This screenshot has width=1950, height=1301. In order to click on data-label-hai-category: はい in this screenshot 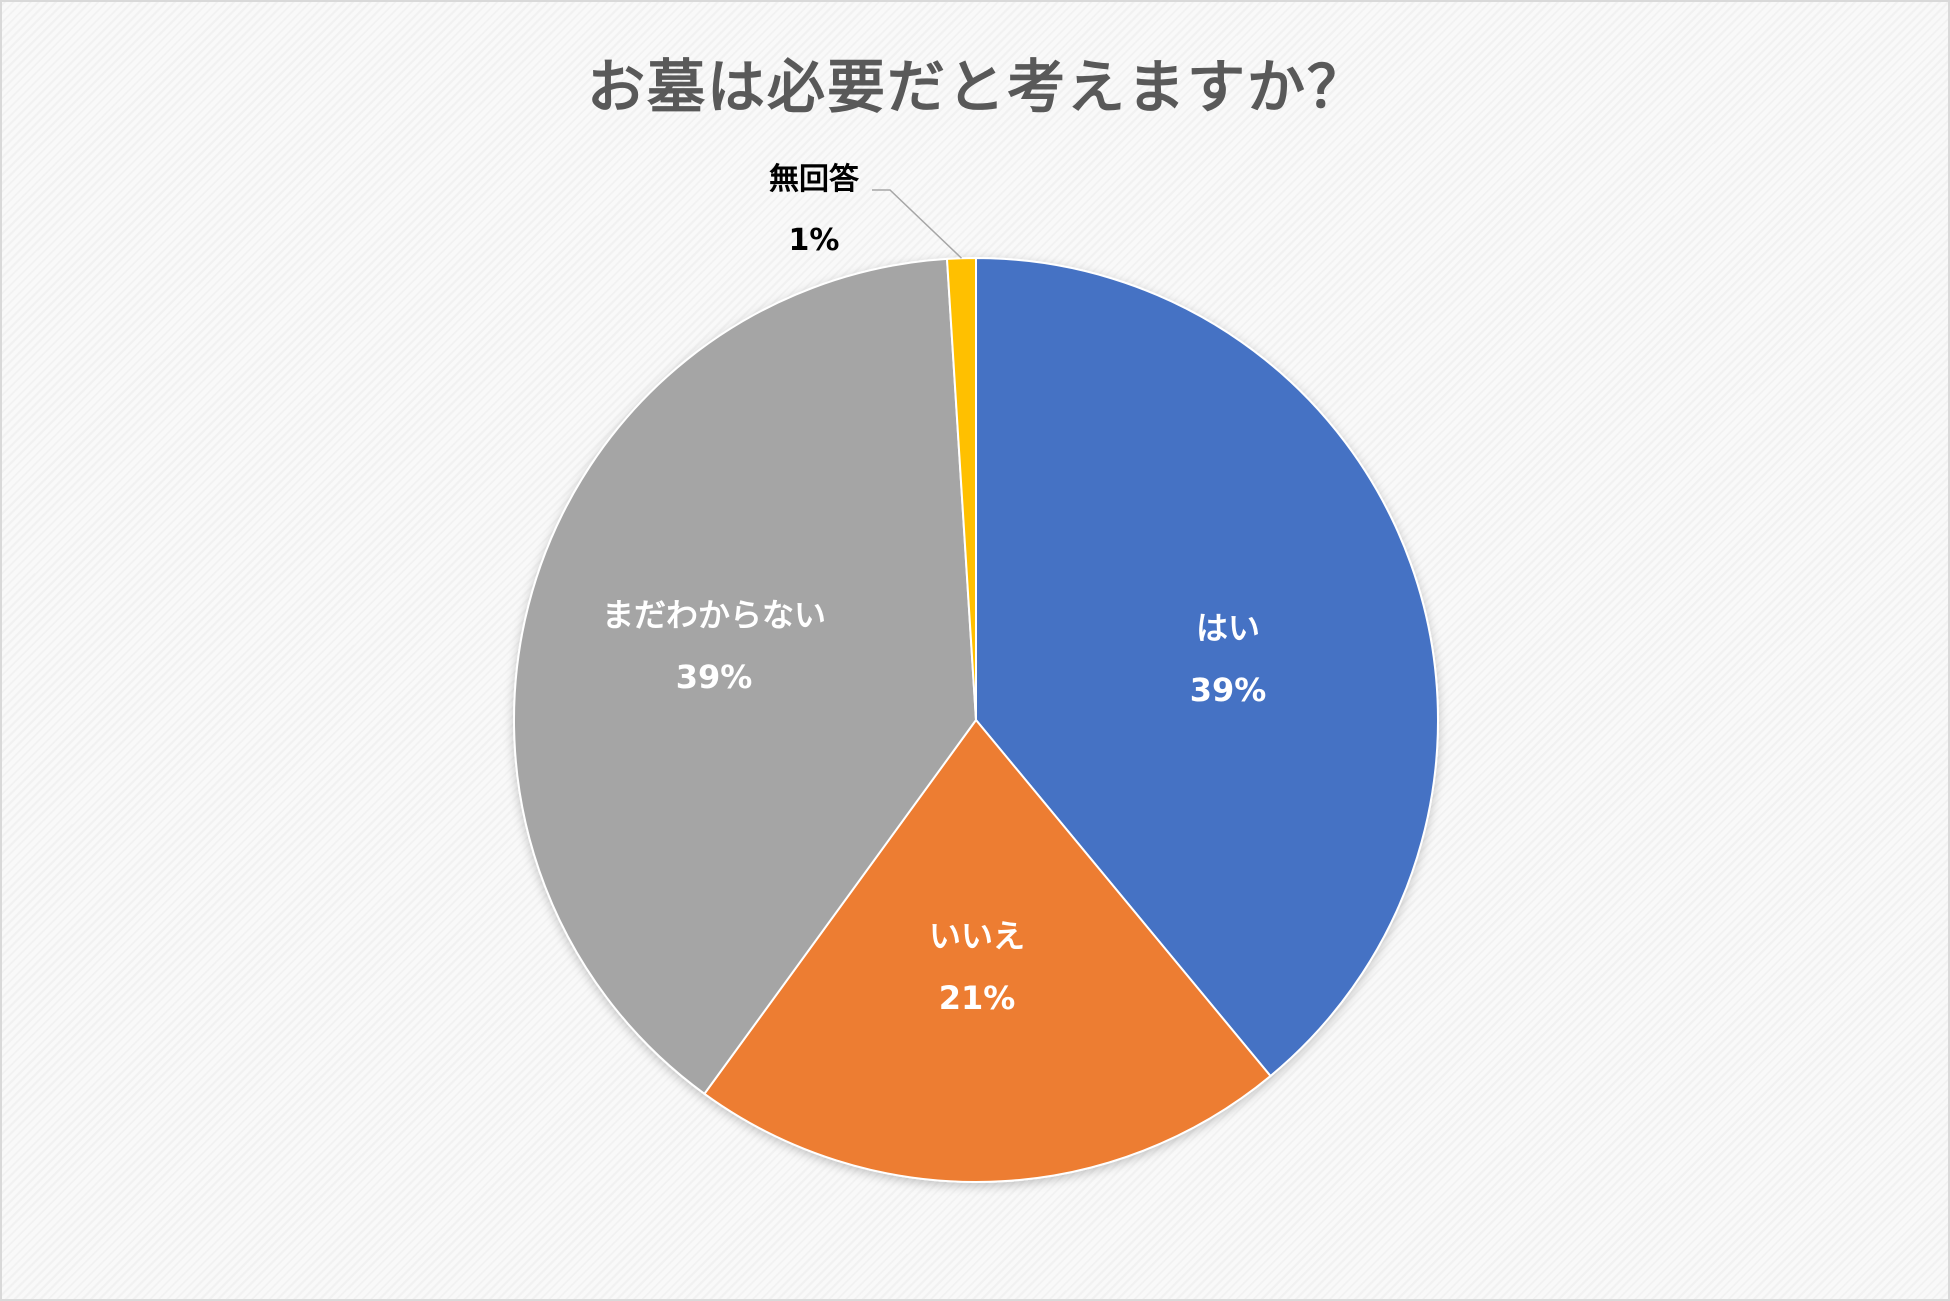, I will do `click(1228, 628)`.